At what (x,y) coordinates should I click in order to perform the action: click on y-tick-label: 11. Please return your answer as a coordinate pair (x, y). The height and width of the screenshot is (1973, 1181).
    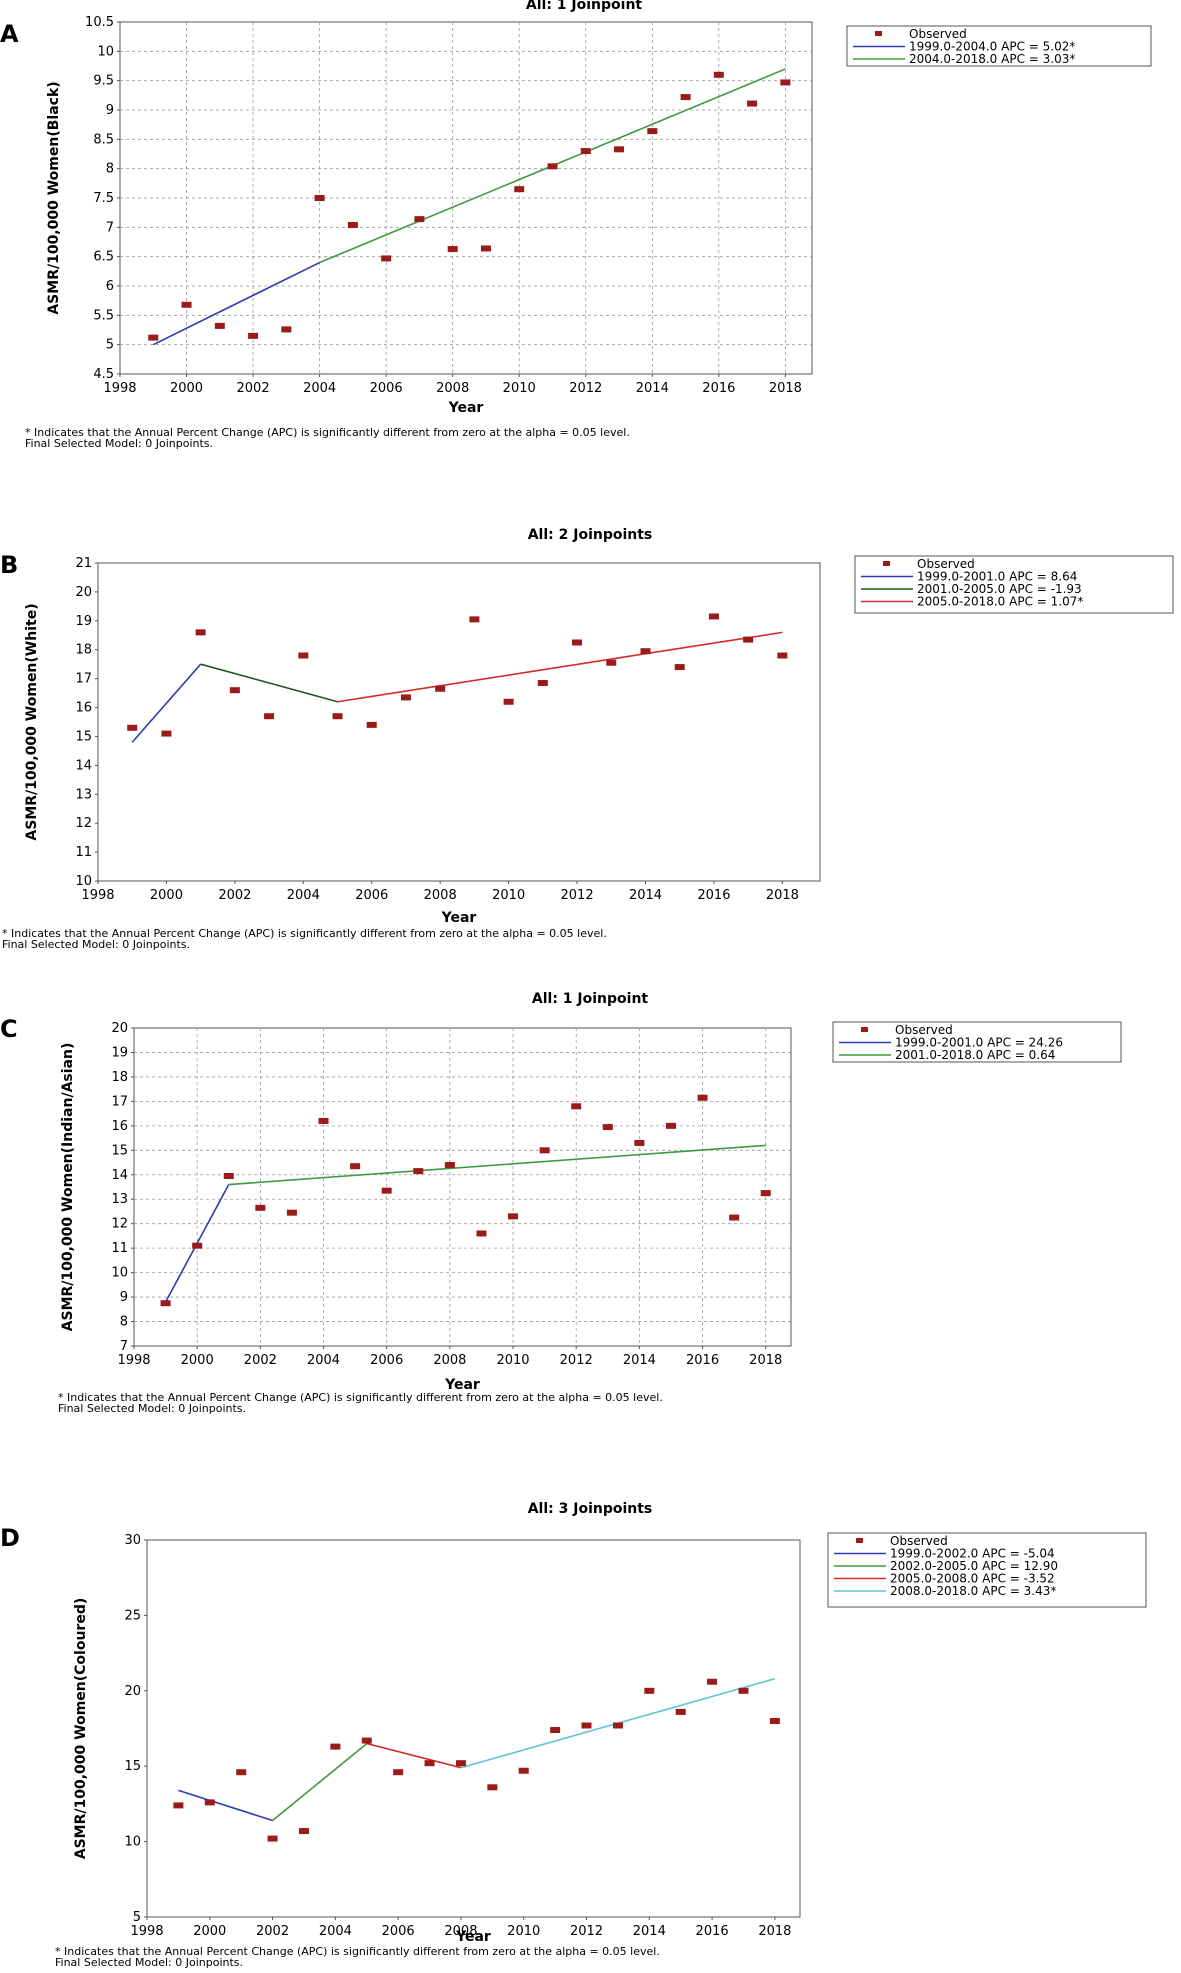
    Looking at the image, I should click on (119, 1248).